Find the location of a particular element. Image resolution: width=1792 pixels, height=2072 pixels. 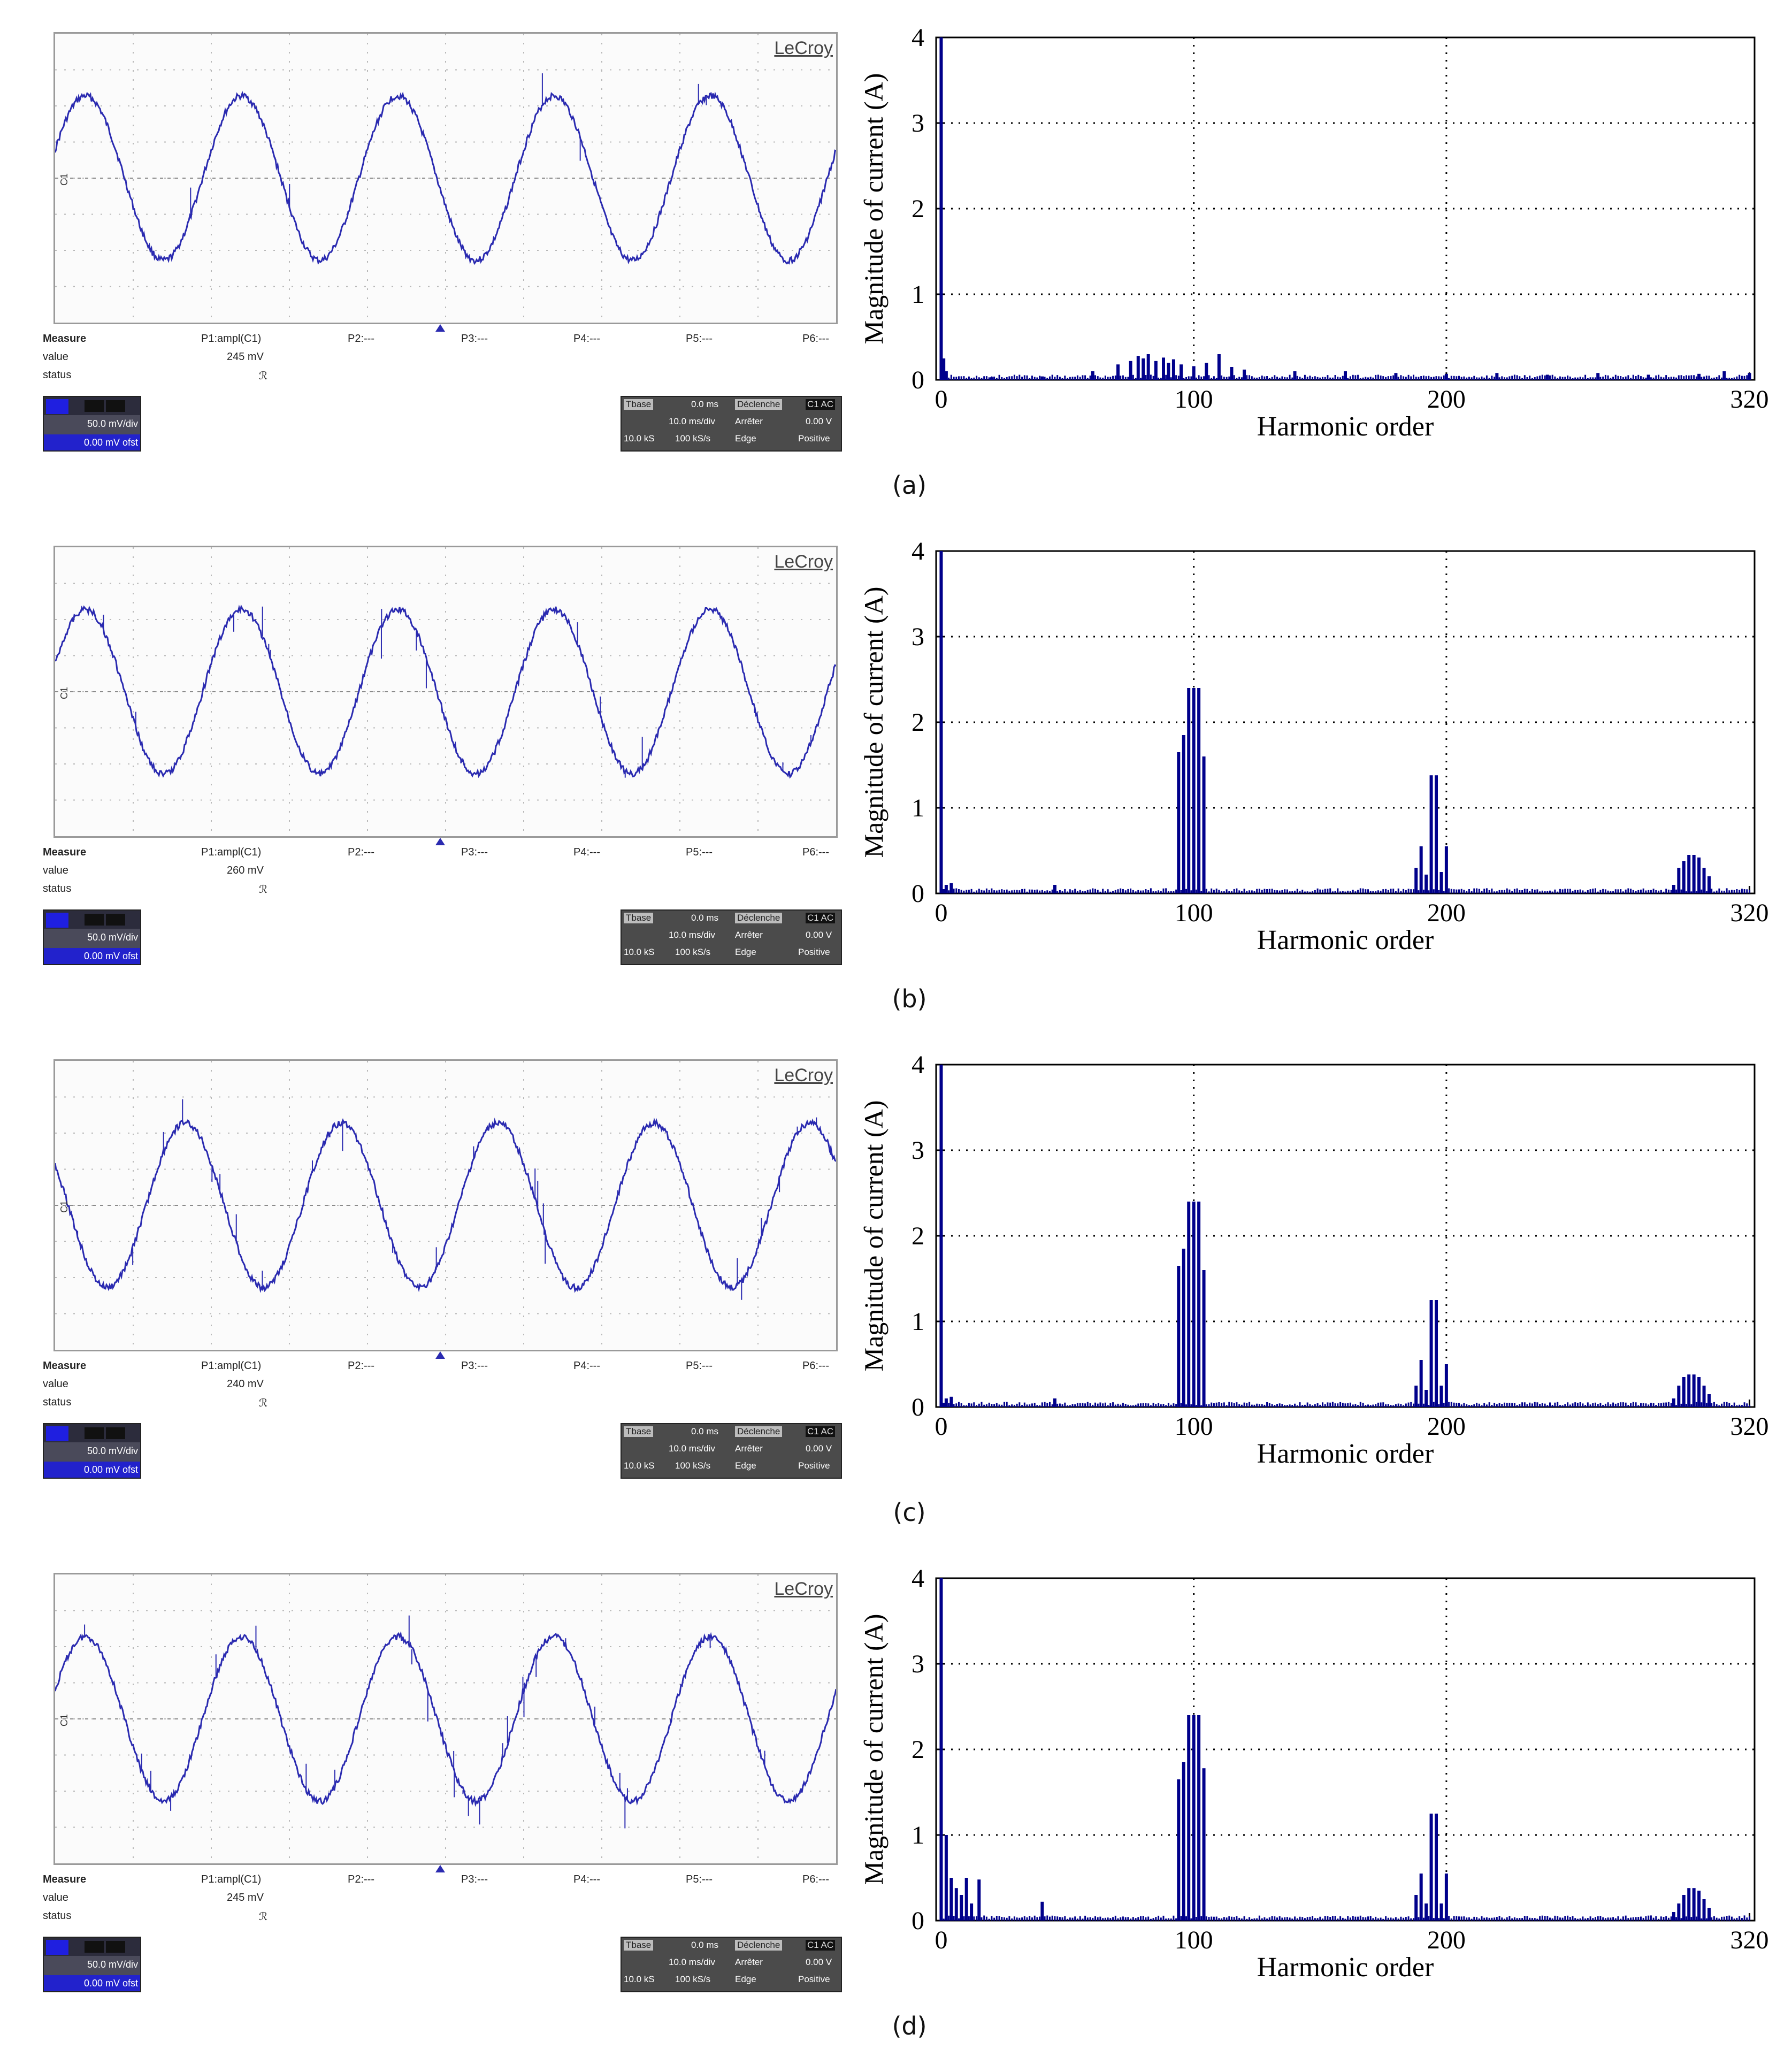

param-p5-label: P5:--- is located at coordinates (699, 1366).